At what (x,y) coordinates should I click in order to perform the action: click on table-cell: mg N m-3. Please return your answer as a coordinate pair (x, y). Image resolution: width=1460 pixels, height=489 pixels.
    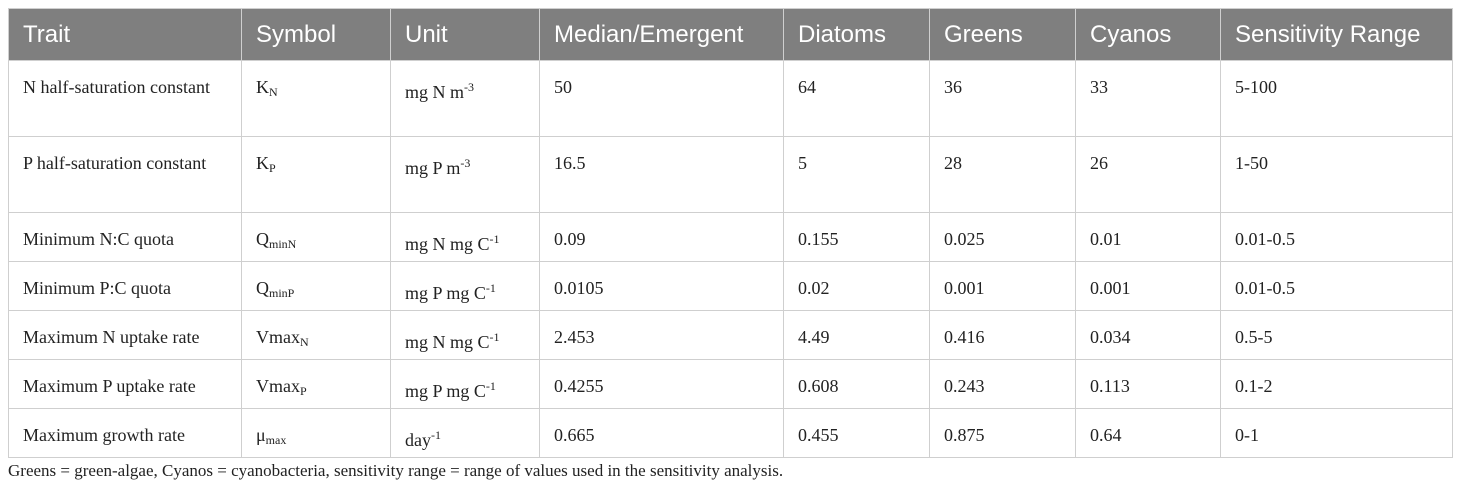
    Looking at the image, I should click on (465, 98).